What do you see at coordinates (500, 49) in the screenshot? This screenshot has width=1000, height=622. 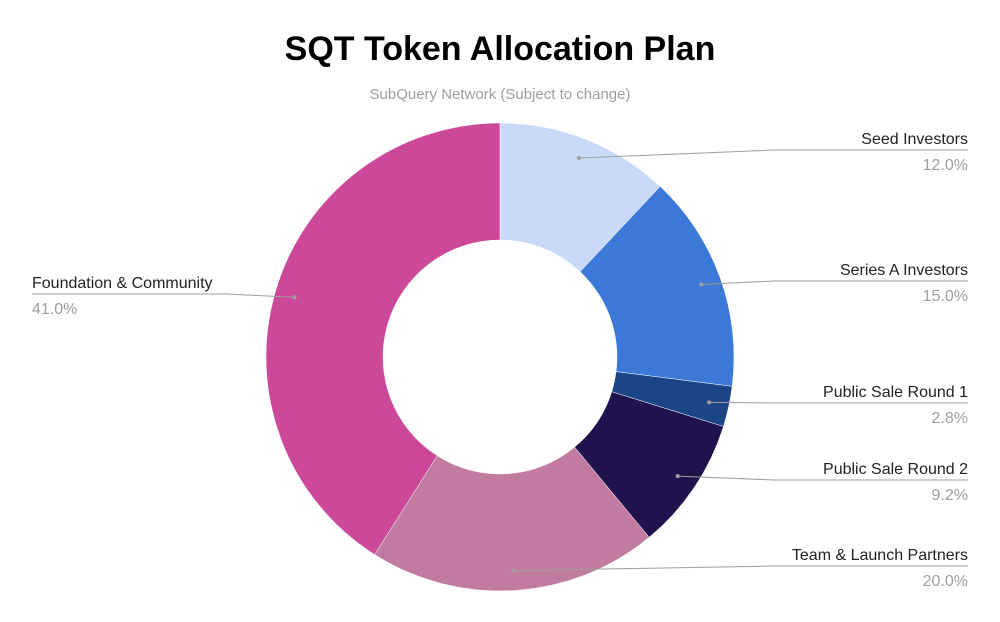 I see `chart-title: SQT Token Allocation Plan` at bounding box center [500, 49].